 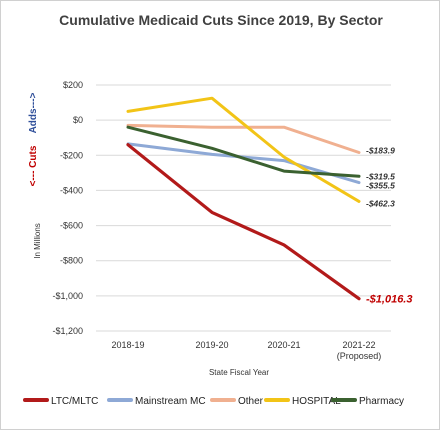 What do you see at coordinates (78, 120) in the screenshot?
I see `y-tick-label: $0` at bounding box center [78, 120].